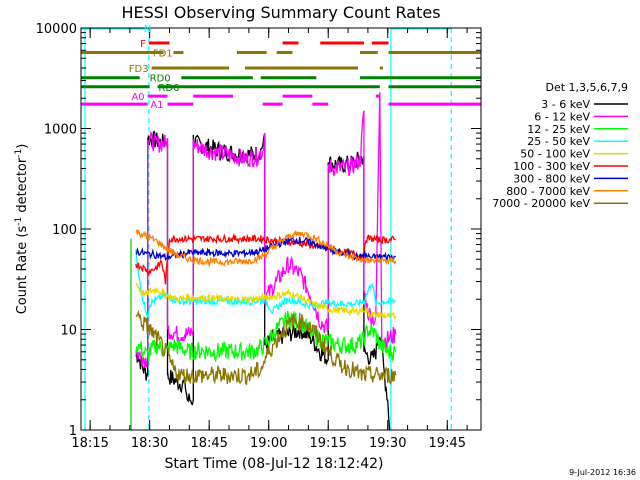  I want to click on x-tick-label: 18:45, so click(208, 443).